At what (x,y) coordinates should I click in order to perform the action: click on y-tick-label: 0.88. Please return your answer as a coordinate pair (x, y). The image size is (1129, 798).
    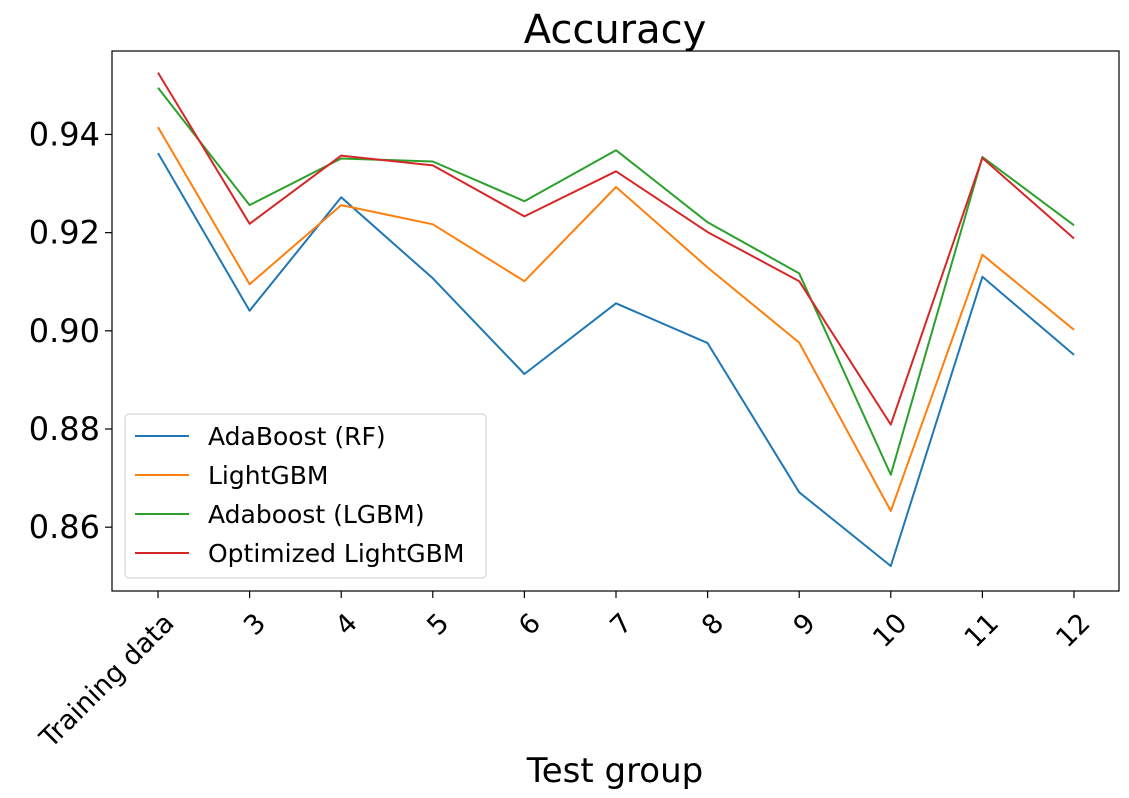
    Looking at the image, I should click on (64, 429).